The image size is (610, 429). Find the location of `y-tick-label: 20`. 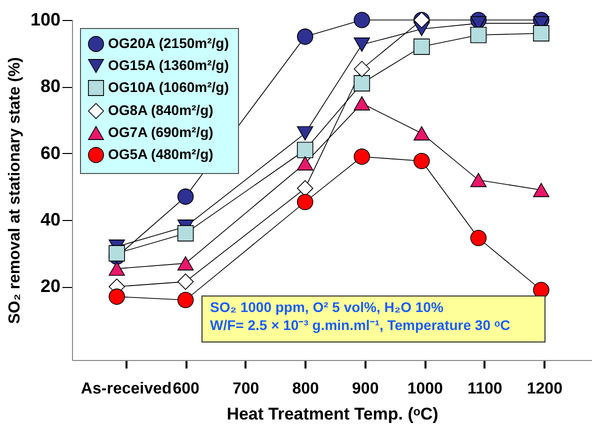

y-tick-label: 20 is located at coordinates (50, 286).